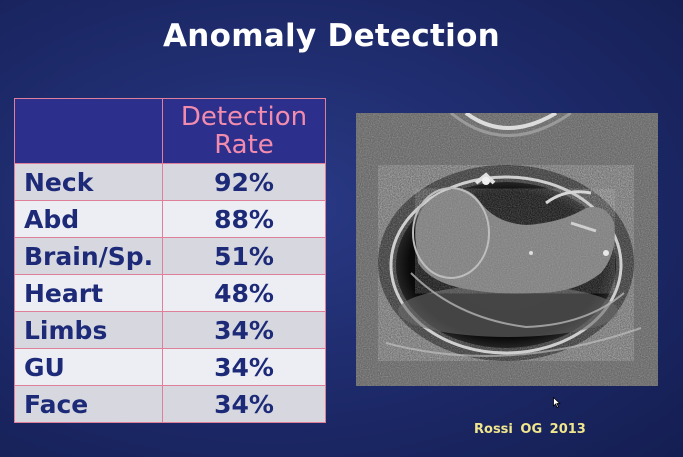  Describe the element at coordinates (244, 182) in the screenshot. I see `row-detection-rate: 92%` at that location.